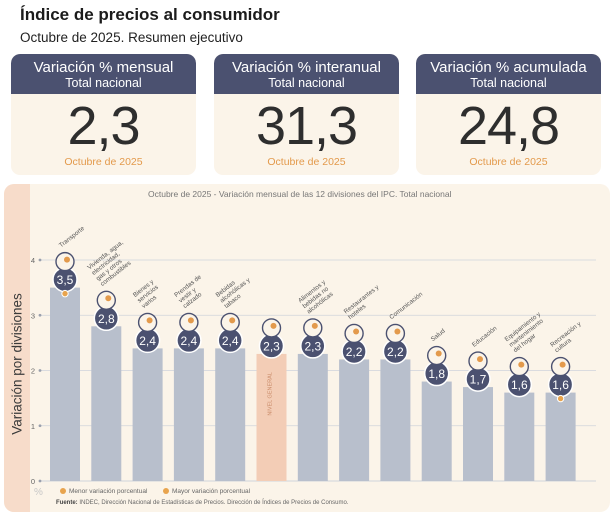 The height and width of the screenshot is (518, 616). Describe the element at coordinates (38, 492) in the screenshot. I see `chart-y-unit: %` at that location.